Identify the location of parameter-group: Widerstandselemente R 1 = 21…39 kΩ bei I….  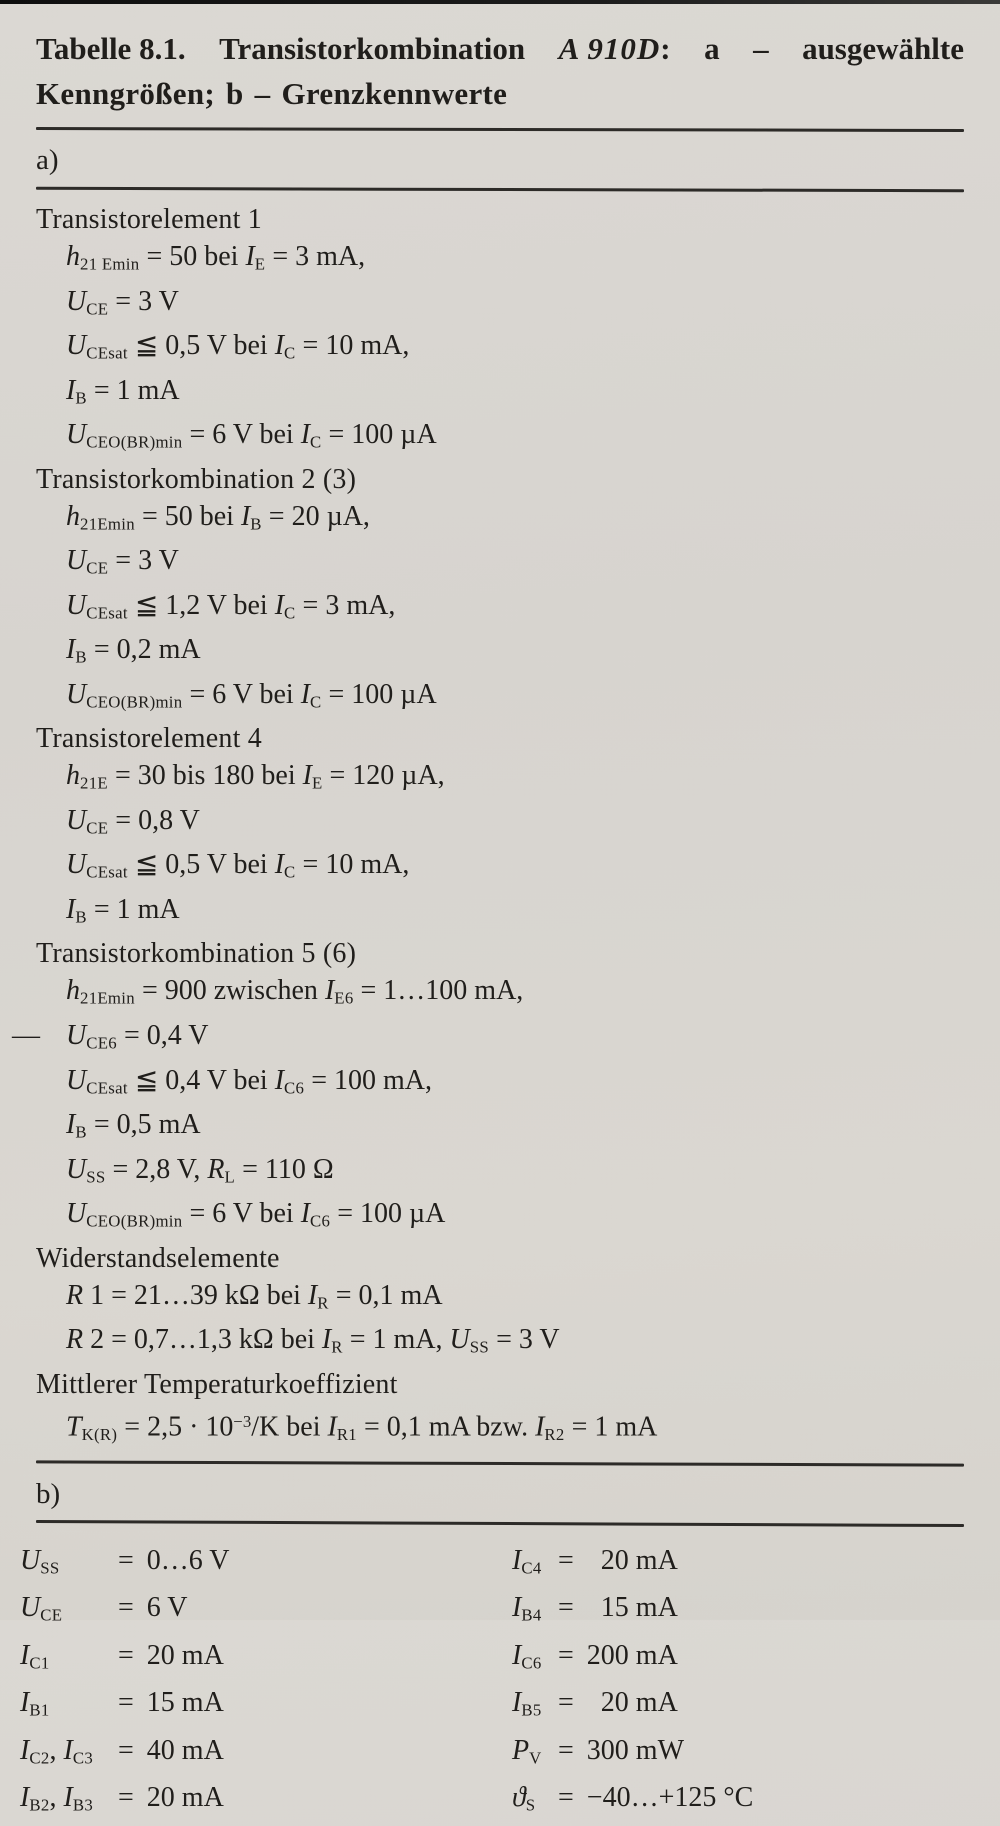
(500, 1303).